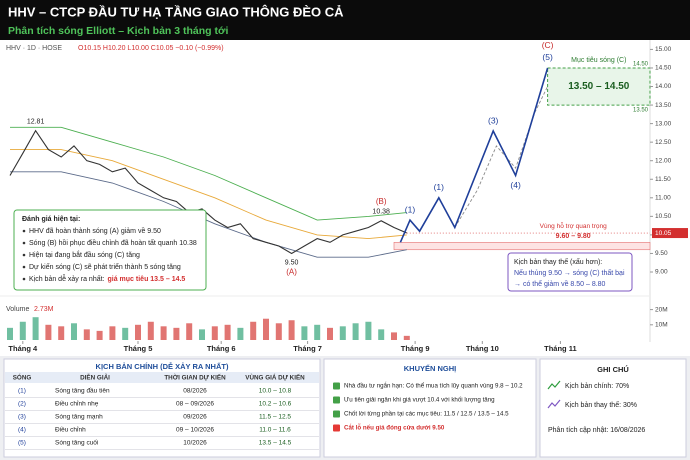 The height and width of the screenshot is (460, 690). What do you see at coordinates (381, 201) in the screenshot?
I see `wave-label: (B)` at bounding box center [381, 201].